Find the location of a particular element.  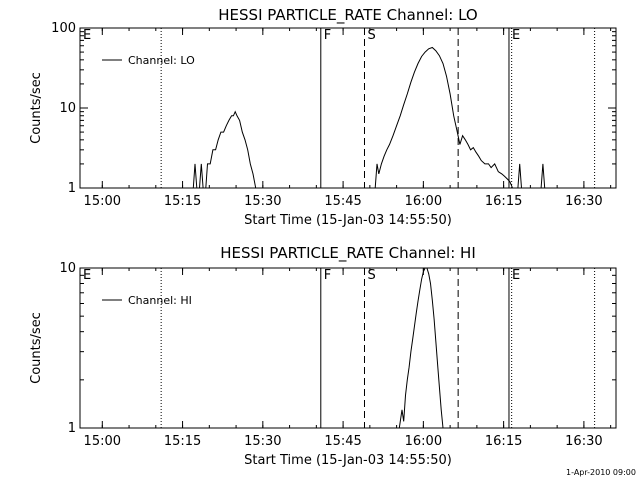

chart-title: HESSI PARTICLE_RATE Channel: LO is located at coordinates (347, 15).